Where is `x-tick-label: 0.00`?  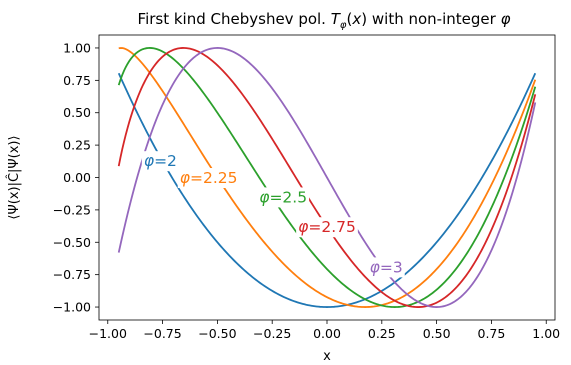 x-tick-label: 0.00 is located at coordinates (327, 333).